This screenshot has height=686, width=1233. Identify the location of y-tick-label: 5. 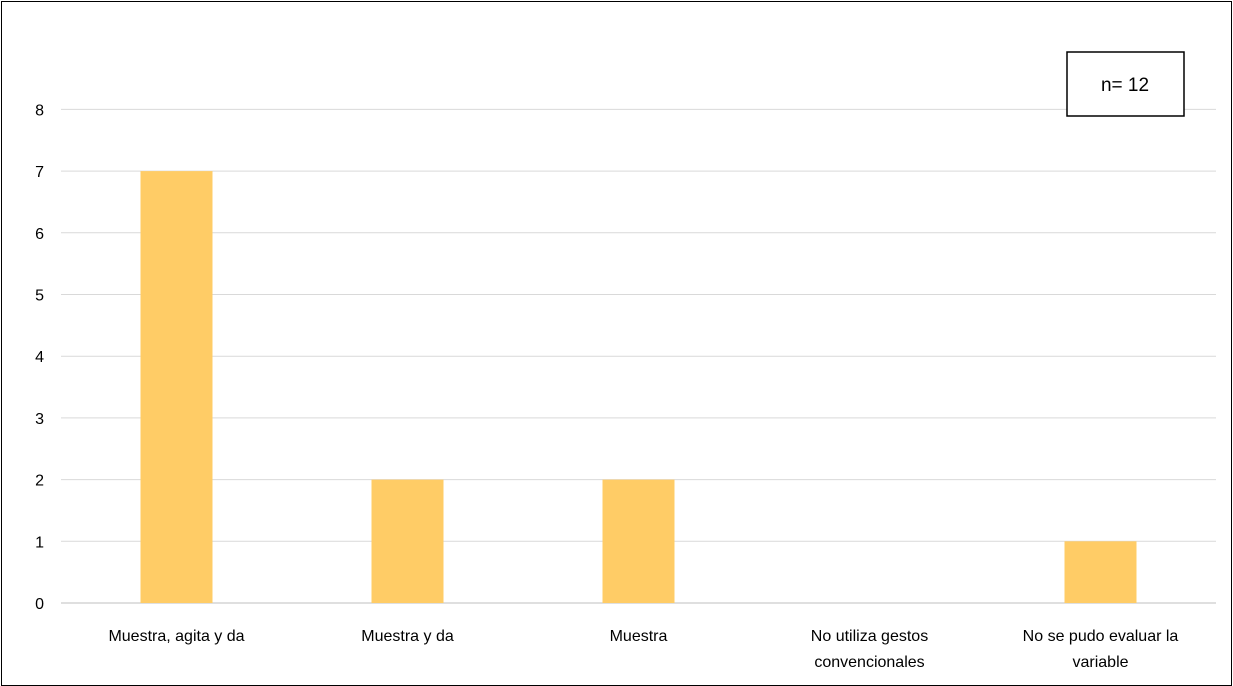
(39, 296).